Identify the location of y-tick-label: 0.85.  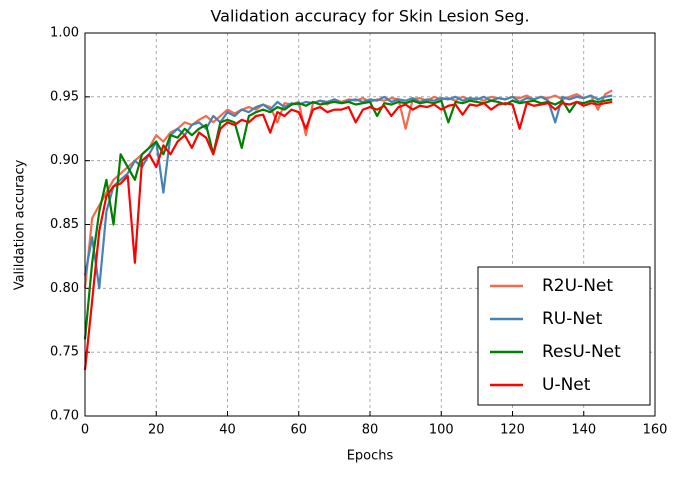
(64, 224).